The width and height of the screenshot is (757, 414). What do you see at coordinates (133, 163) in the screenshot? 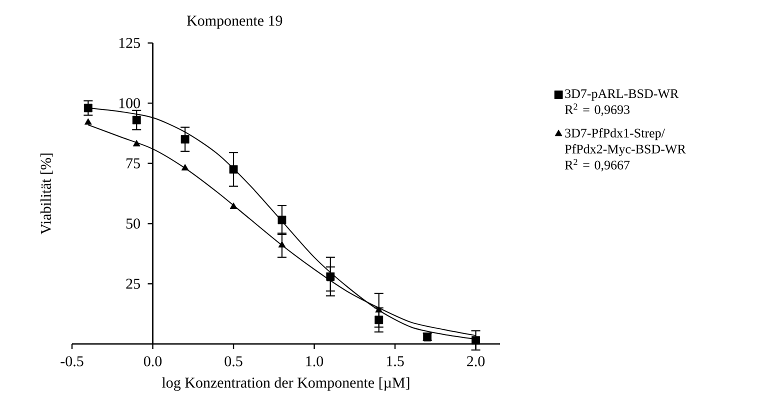
I see `y-tick-label: 75` at bounding box center [133, 163].